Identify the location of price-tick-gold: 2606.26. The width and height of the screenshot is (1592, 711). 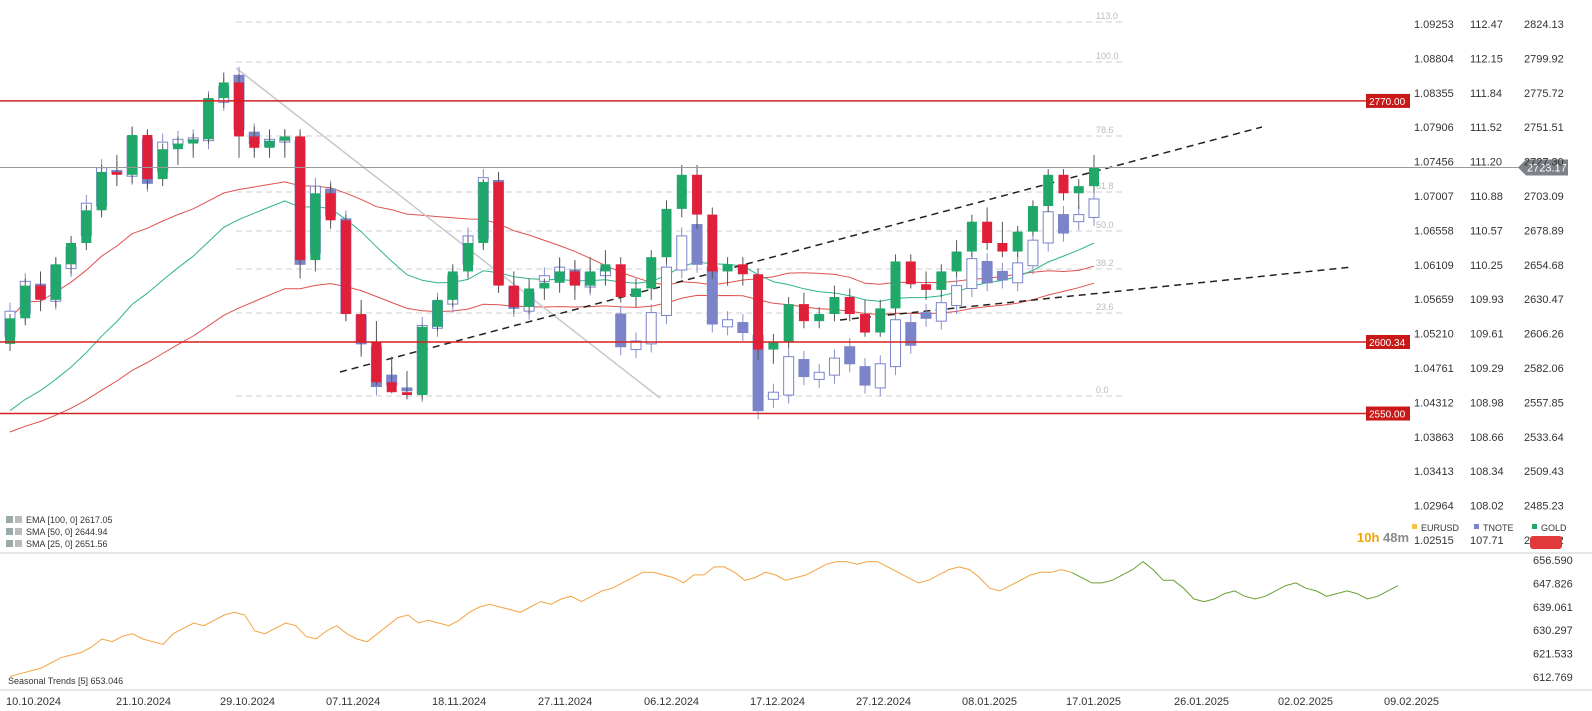
(1544, 335).